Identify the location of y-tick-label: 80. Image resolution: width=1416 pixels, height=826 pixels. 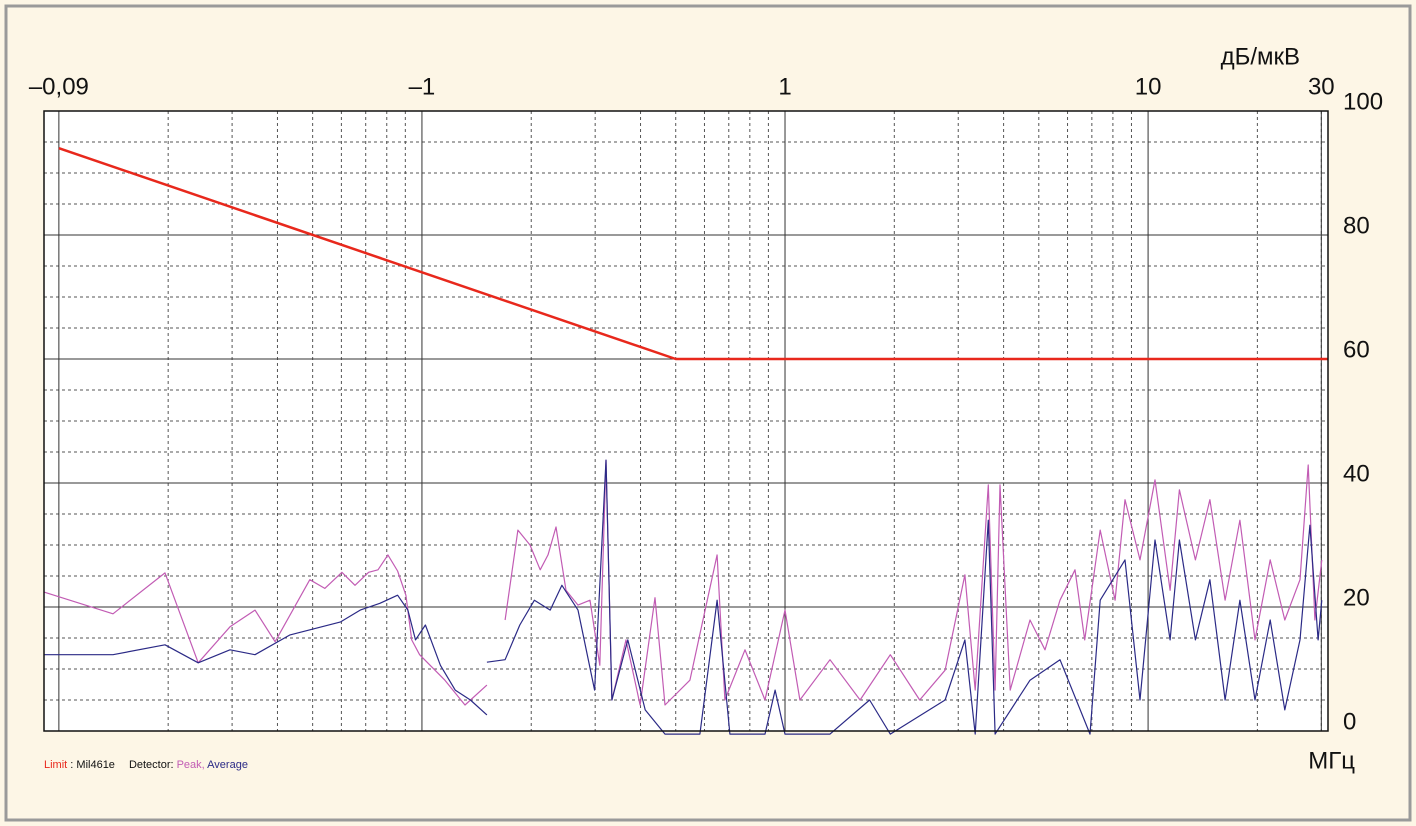
(1356, 225).